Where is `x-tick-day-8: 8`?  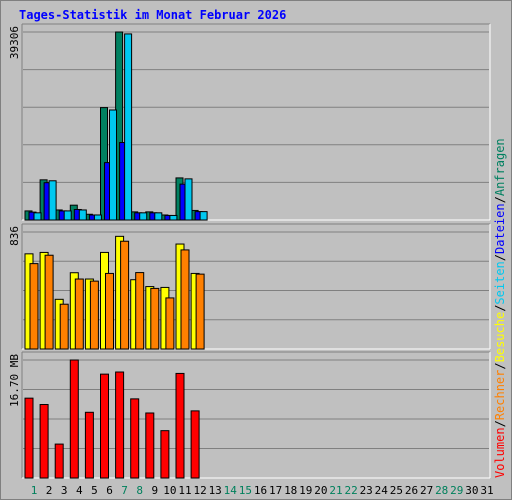 x-tick-day-8: 8 is located at coordinates (139, 490).